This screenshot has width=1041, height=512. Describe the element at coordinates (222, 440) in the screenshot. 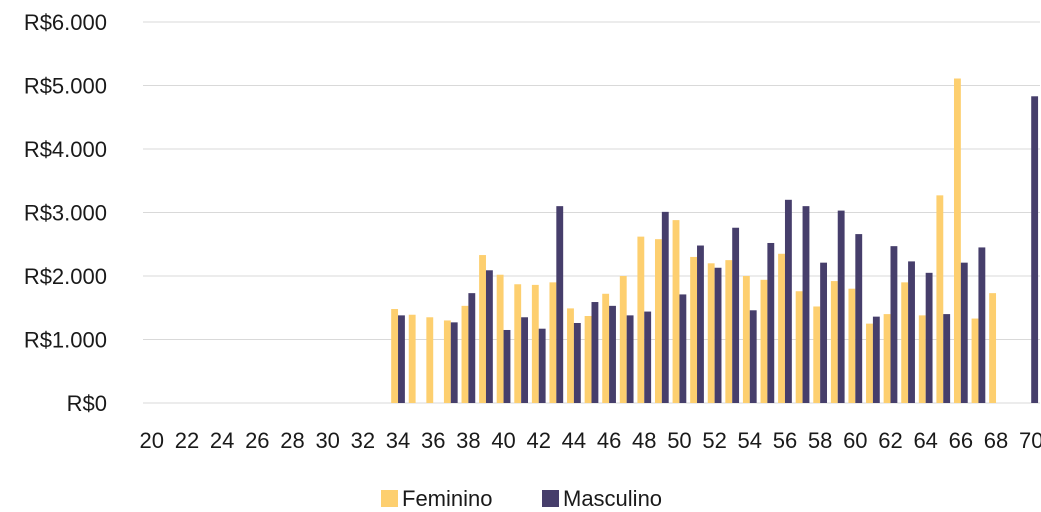

I see `x-tick-label: 24` at that location.